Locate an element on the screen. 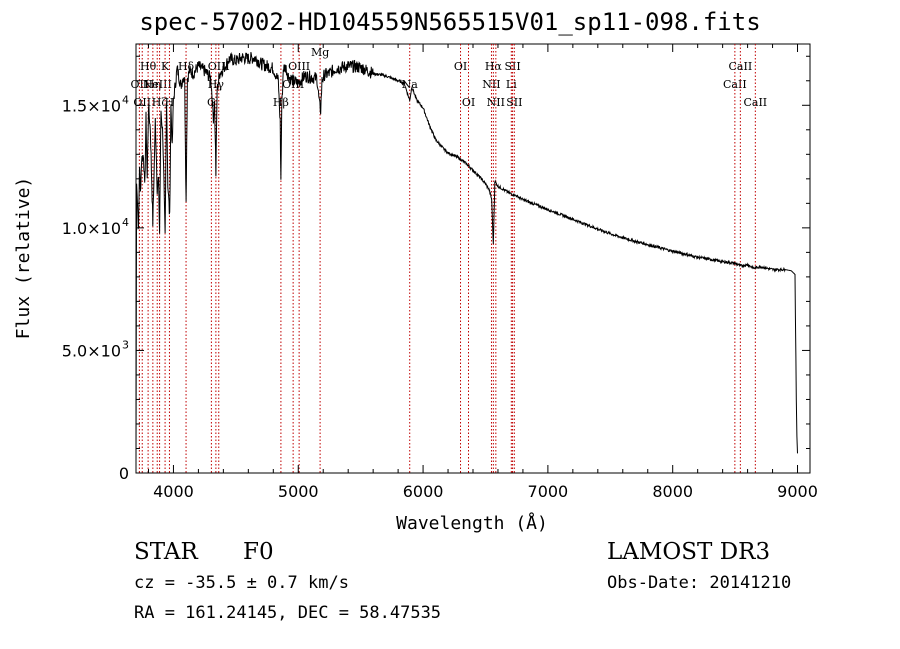 Image resolution: width=900 pixels, height=649 pixels. y-tick-label-3: 1.5×10 is located at coordinates (91, 105).